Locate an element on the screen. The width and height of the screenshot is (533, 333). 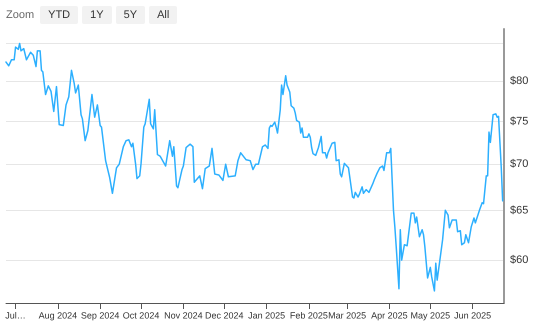
y-tick-label: $65 is located at coordinates (519, 210).